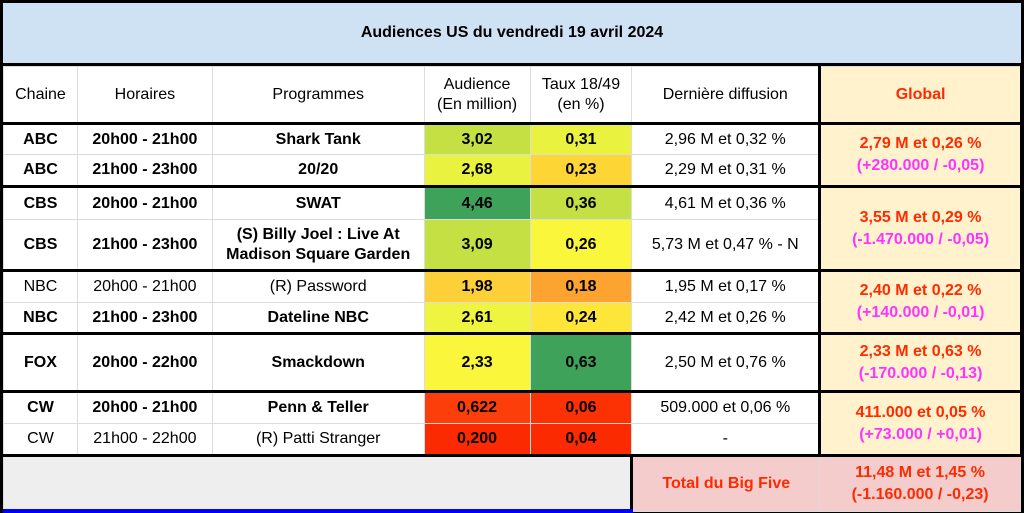 The height and width of the screenshot is (513, 1024). I want to click on cell-taux: 0,18, so click(581, 286).